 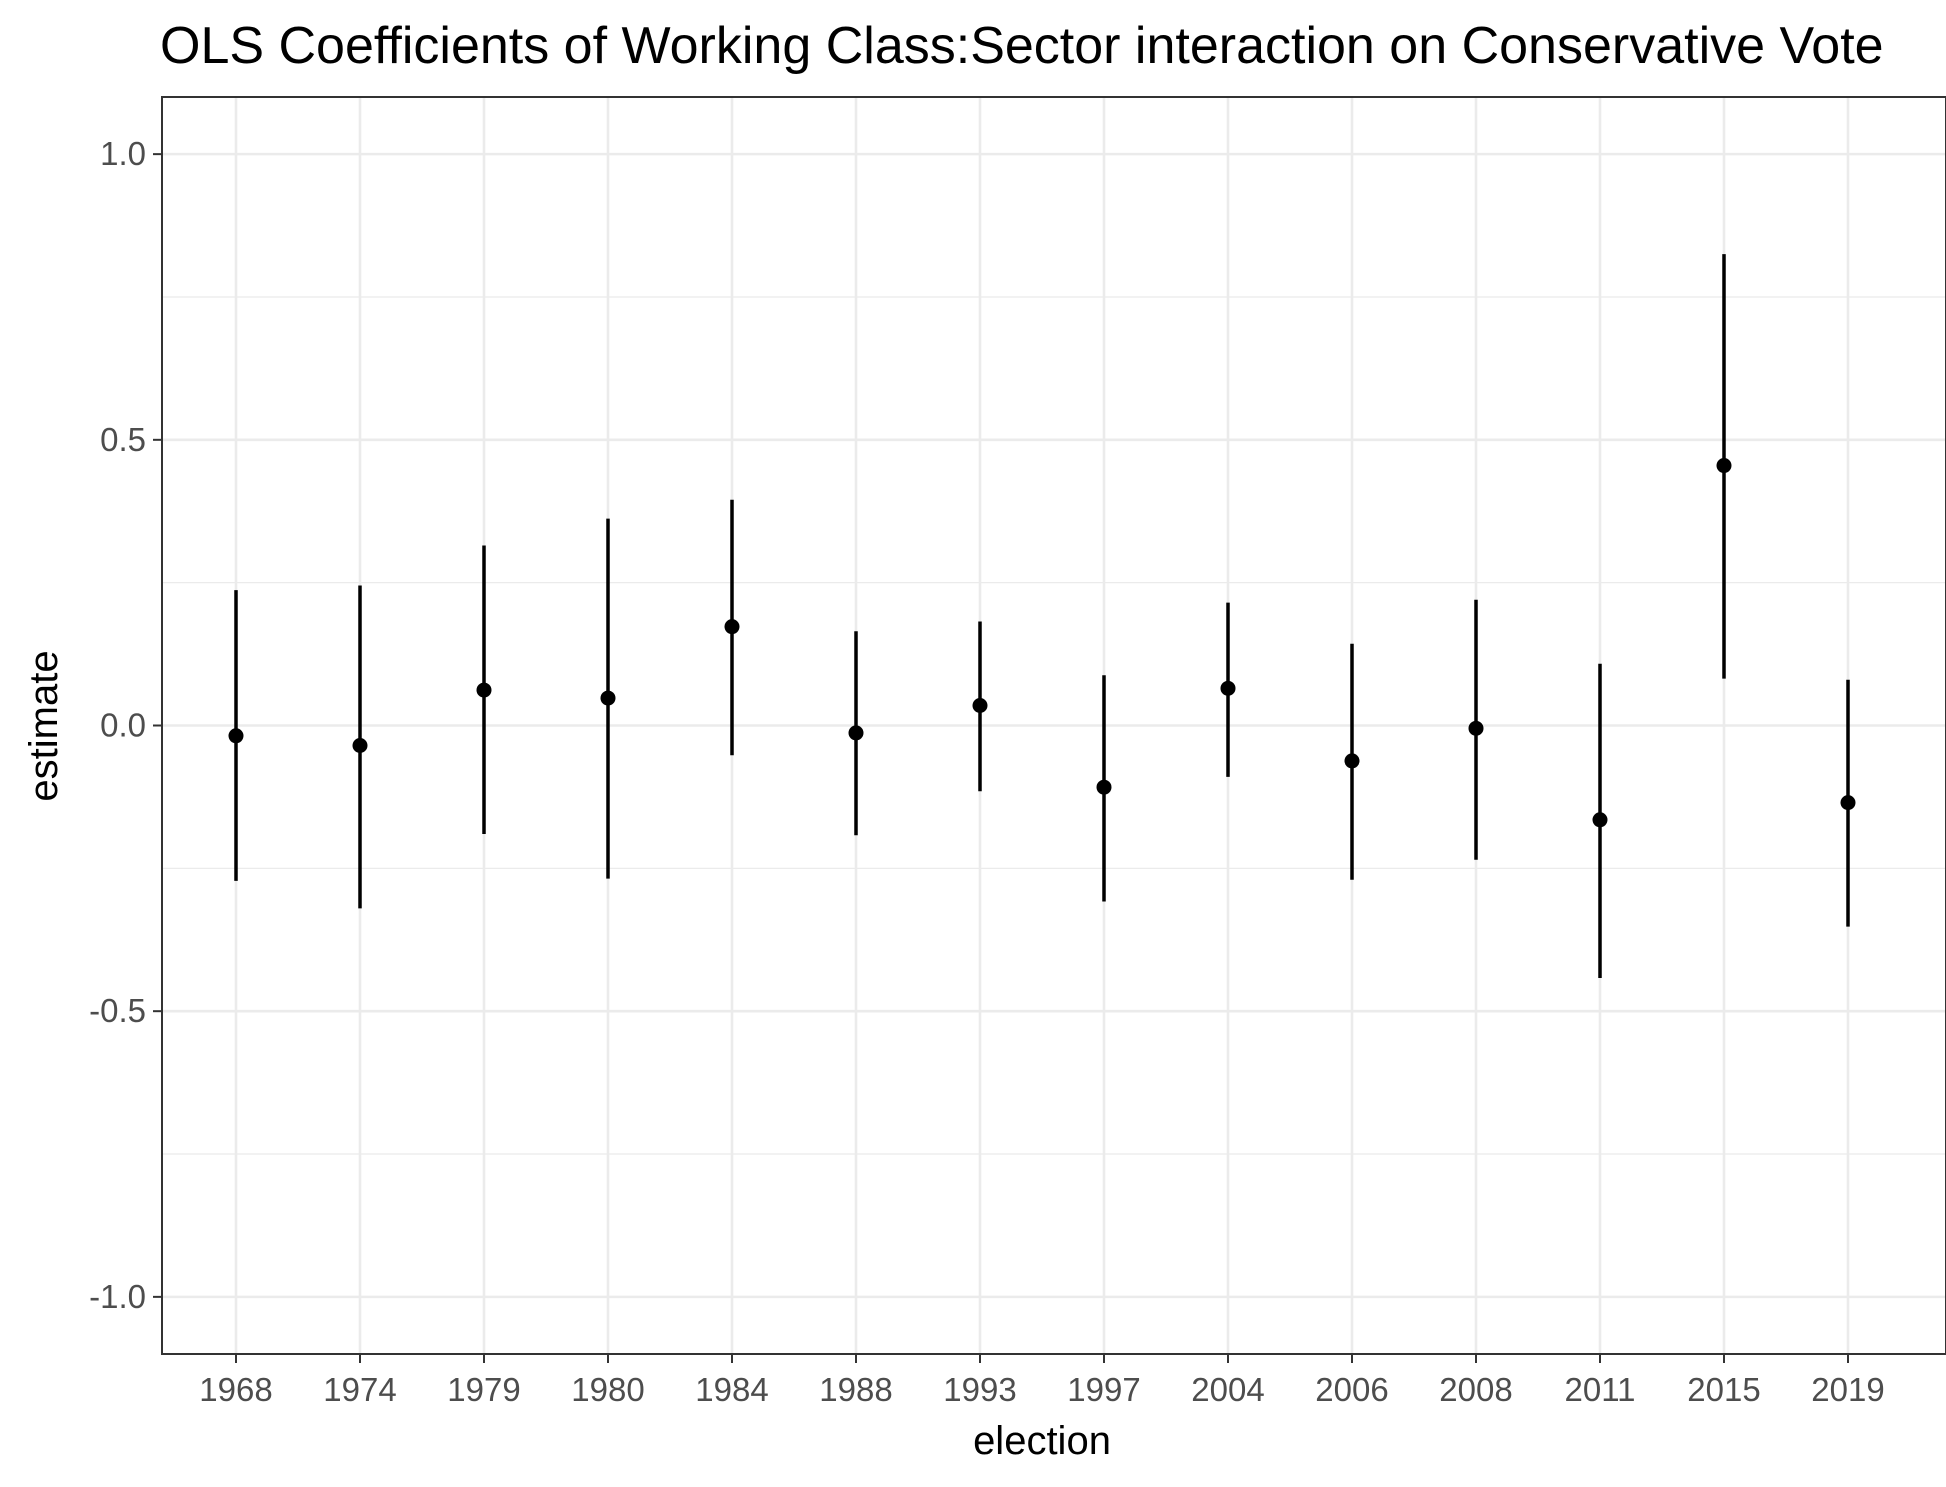 I want to click on x-tick-label: 2015, so click(x=1723, y=1389).